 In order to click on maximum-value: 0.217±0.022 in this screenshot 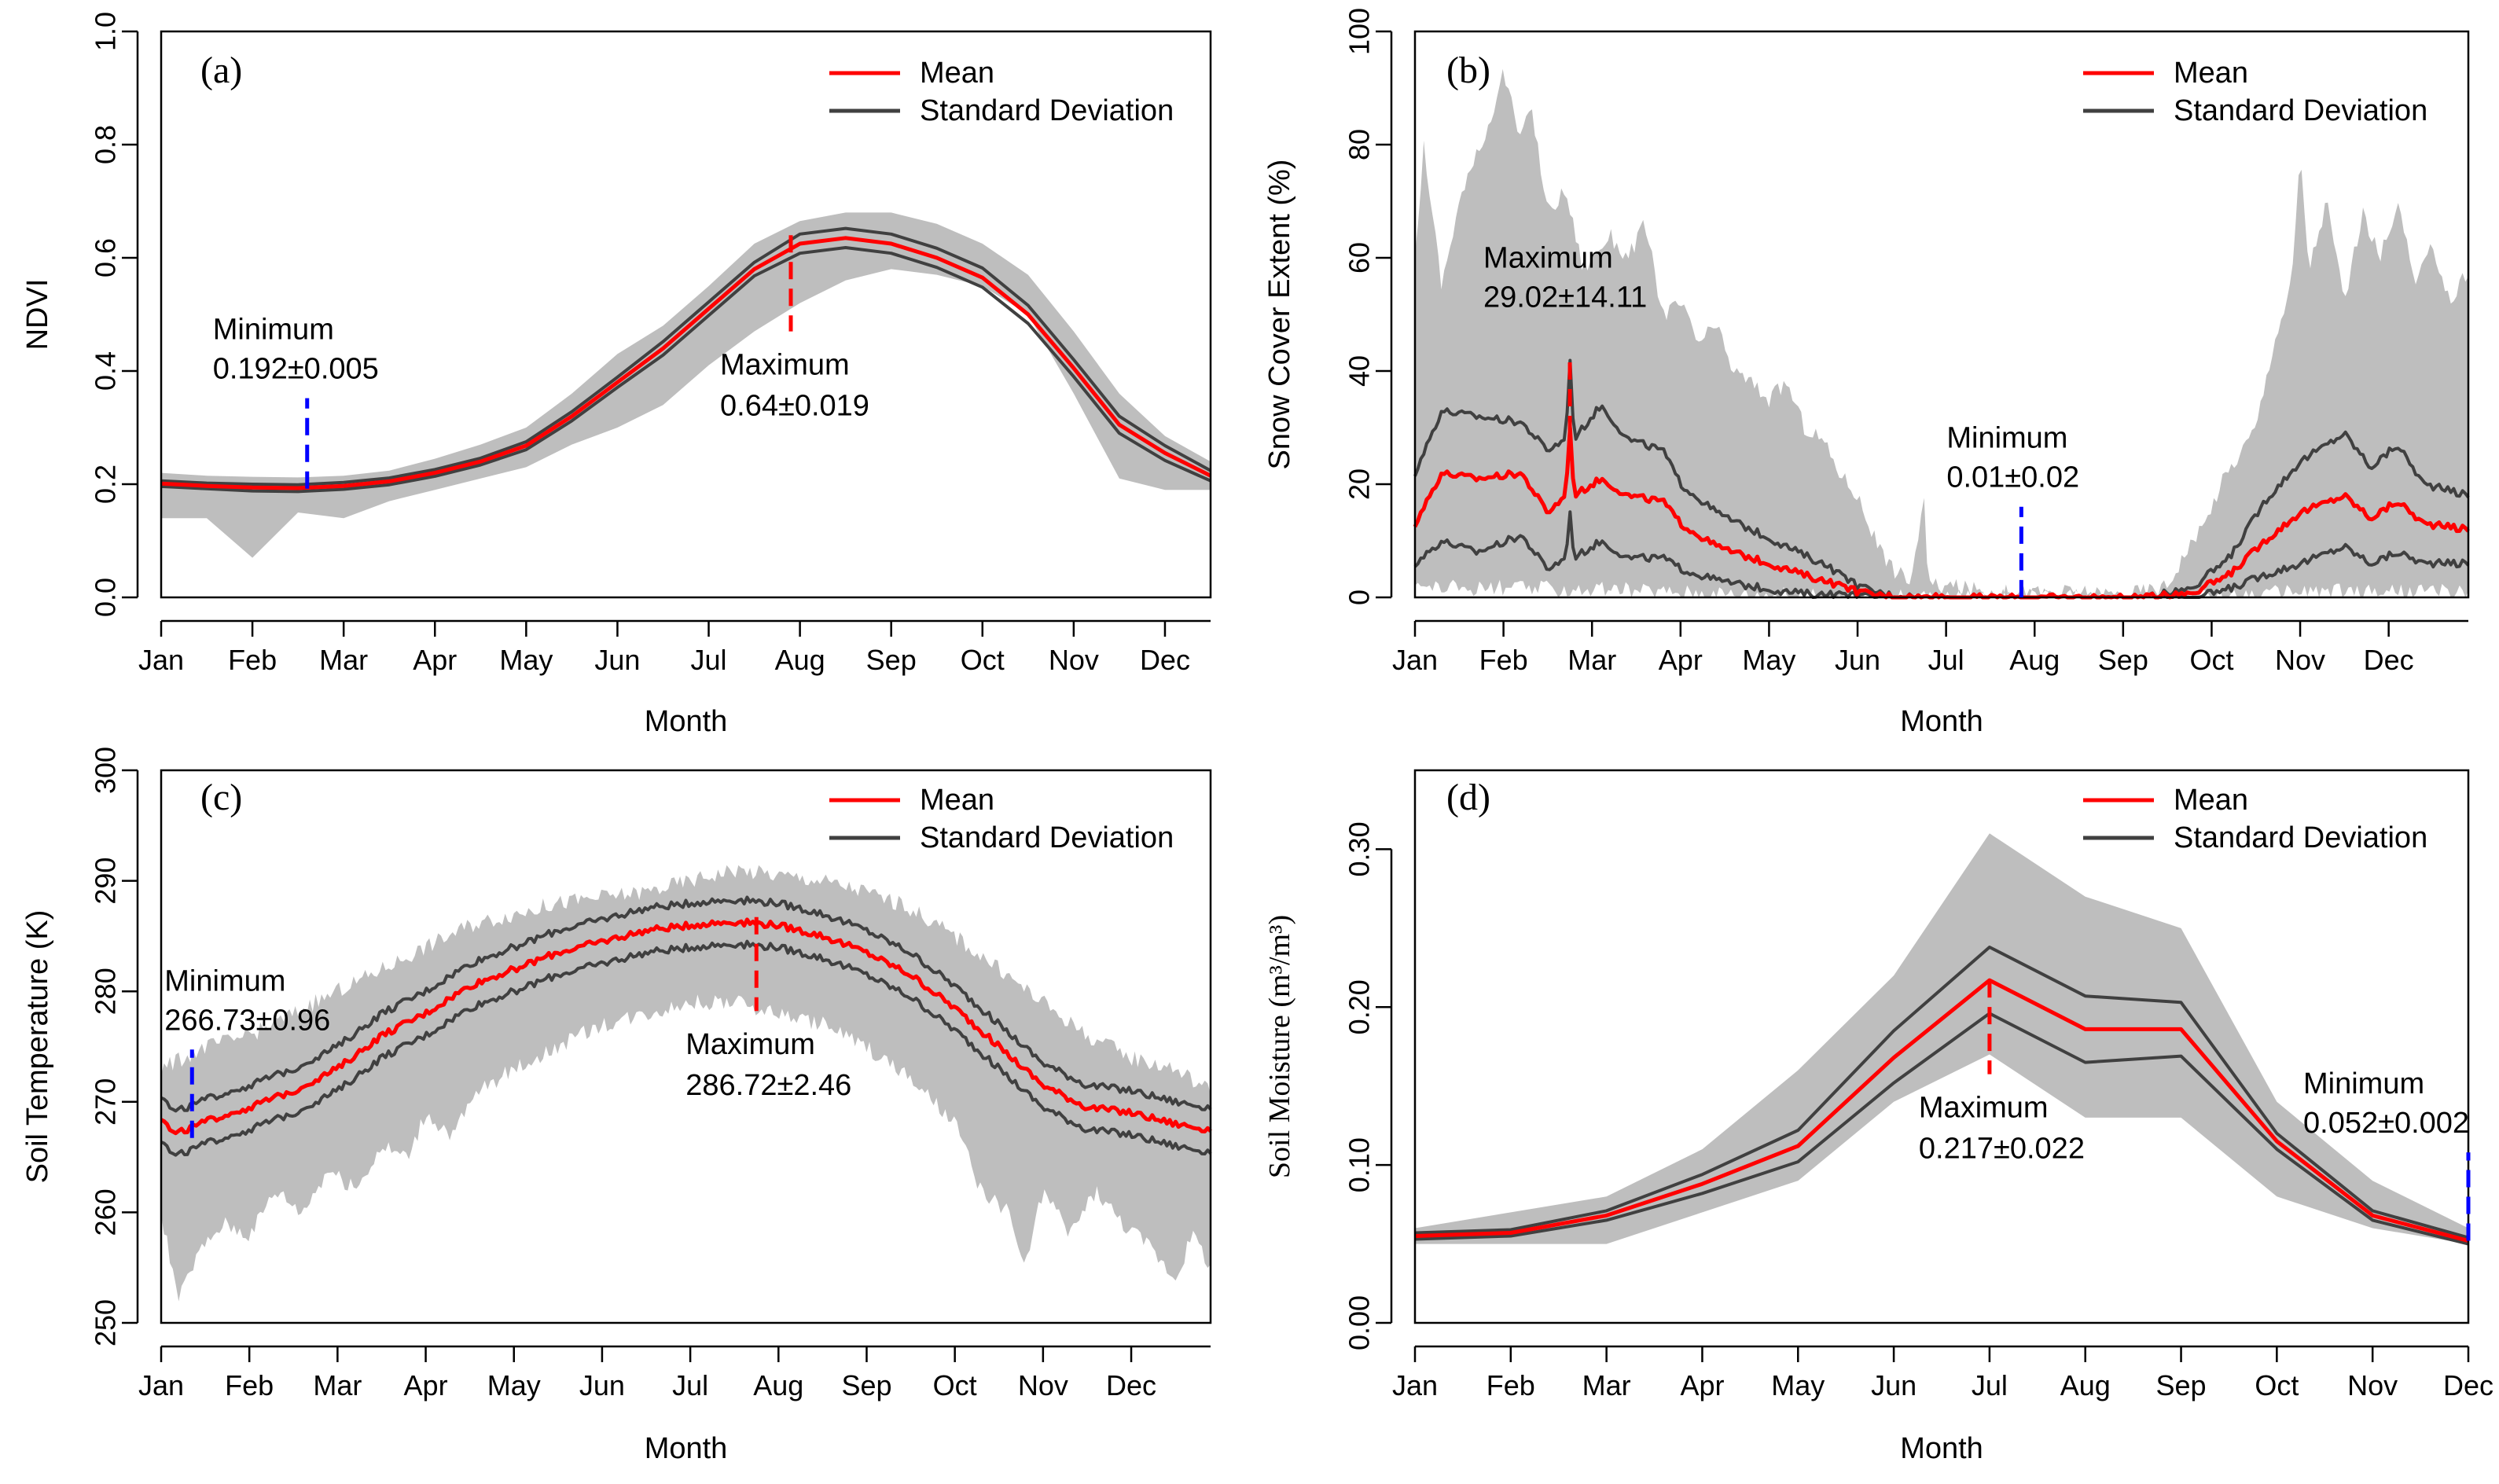, I will do `click(2002, 1149)`.